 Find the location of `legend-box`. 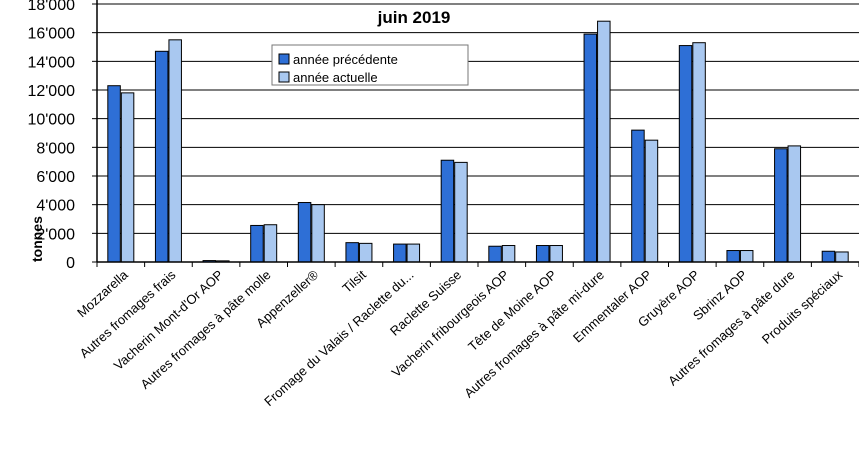

legend-box is located at coordinates (370, 65).